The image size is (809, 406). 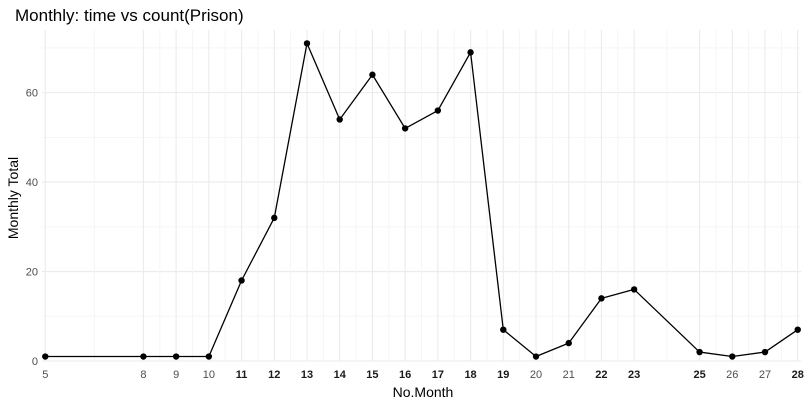 What do you see at coordinates (209, 375) in the screenshot?
I see `x-tick-label: 10` at bounding box center [209, 375].